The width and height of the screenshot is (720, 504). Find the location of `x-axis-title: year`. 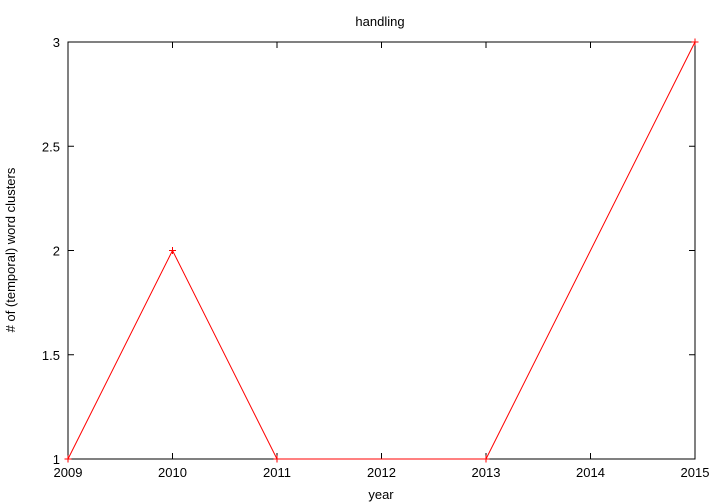

x-axis-title: year is located at coordinates (381, 494).